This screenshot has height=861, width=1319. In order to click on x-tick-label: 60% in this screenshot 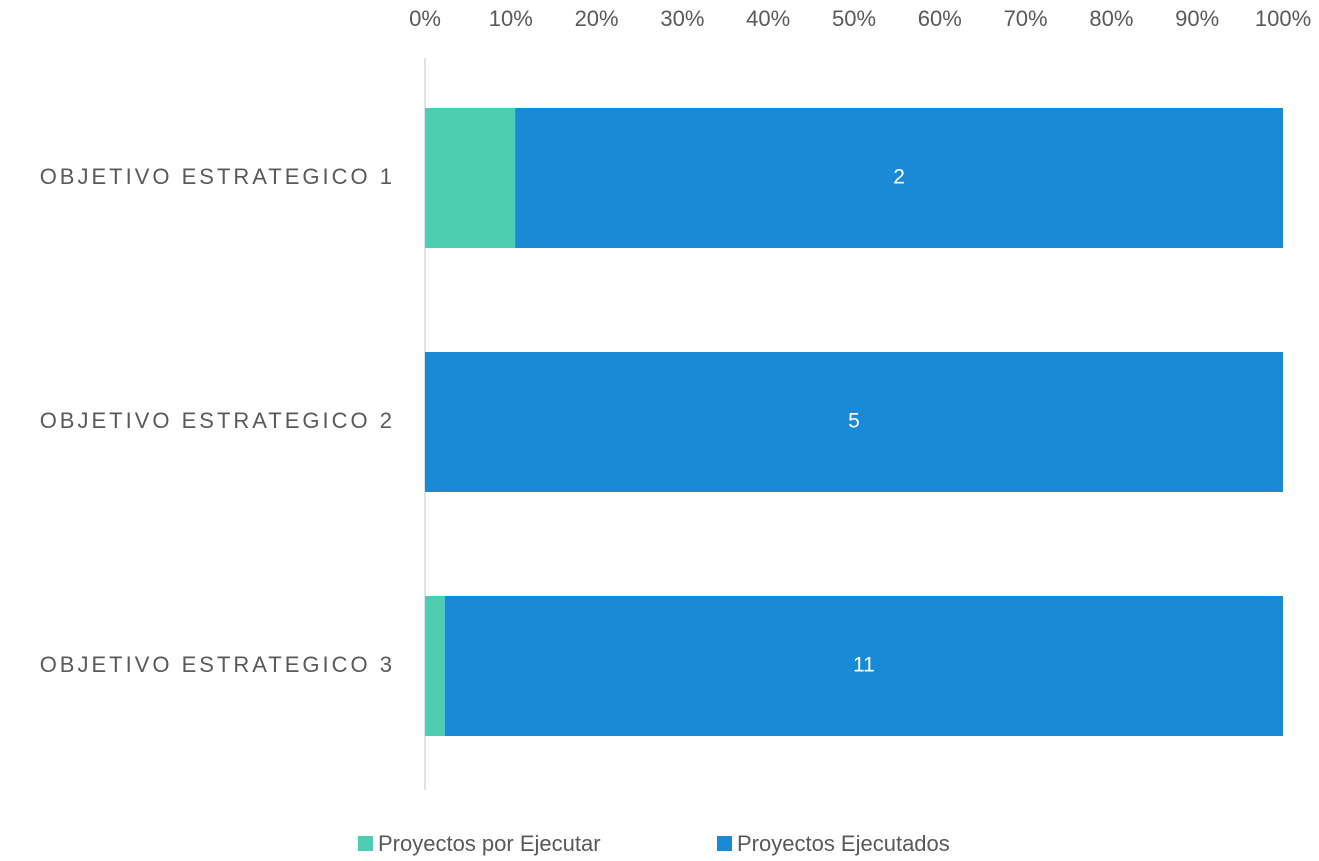, I will do `click(940, 18)`.